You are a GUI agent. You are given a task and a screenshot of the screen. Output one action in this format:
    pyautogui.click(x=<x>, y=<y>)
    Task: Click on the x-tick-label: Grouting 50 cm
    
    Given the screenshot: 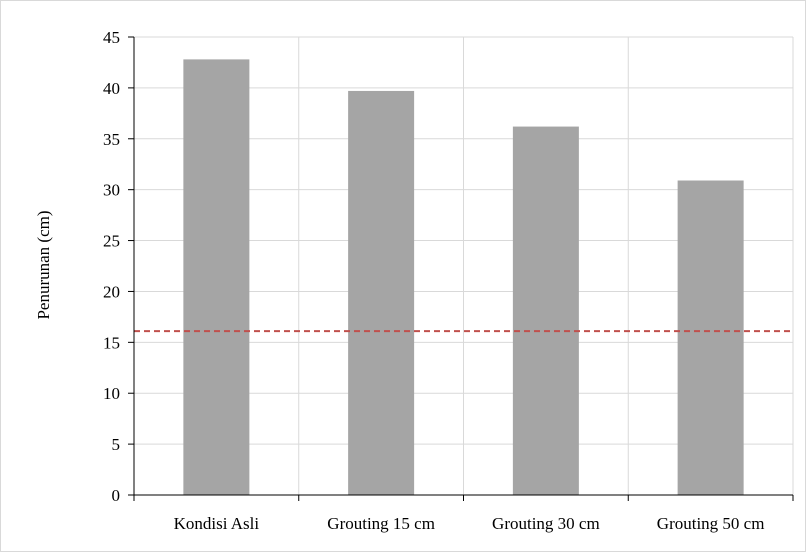 What is the action you would take?
    pyautogui.click(x=711, y=523)
    